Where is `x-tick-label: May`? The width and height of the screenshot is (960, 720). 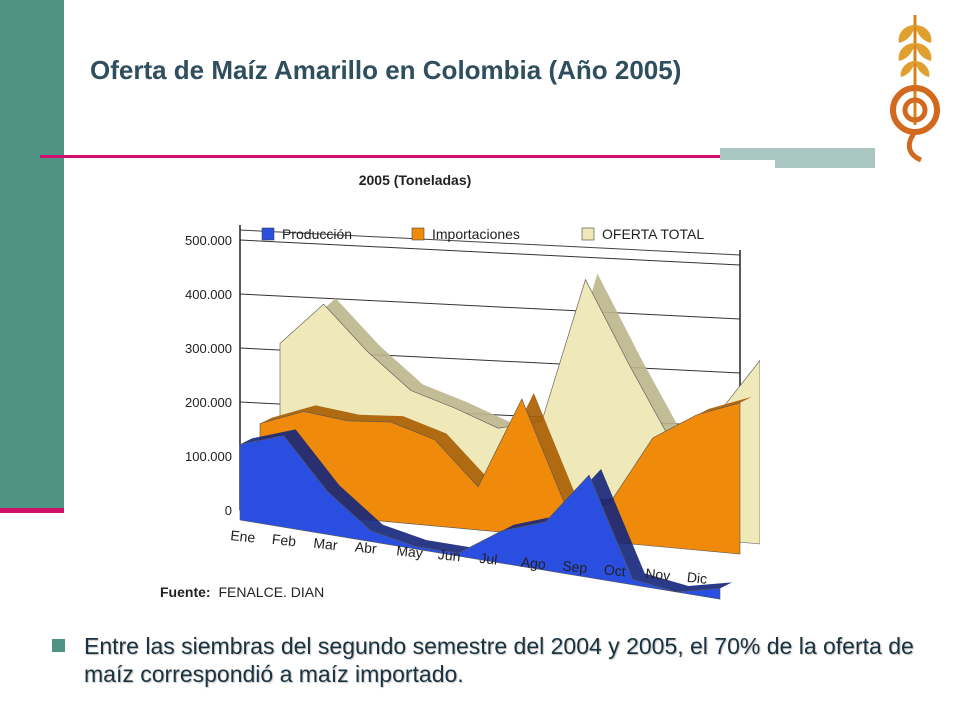 x-tick-label: May is located at coordinates (410, 551).